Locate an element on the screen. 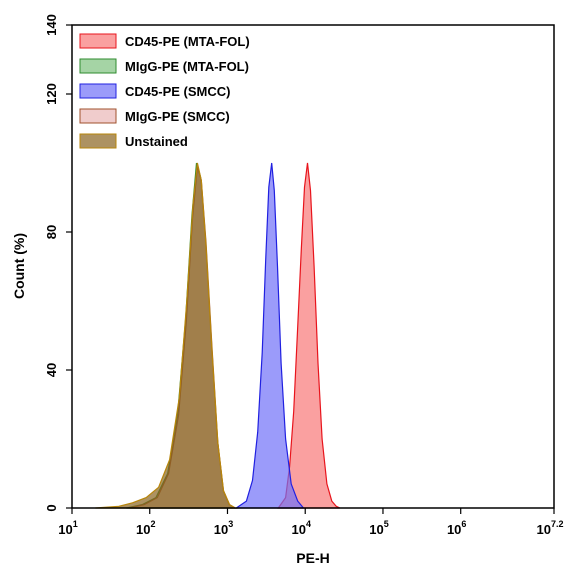  x-tick-label-5: 10⁶ is located at coordinates (456, 528).